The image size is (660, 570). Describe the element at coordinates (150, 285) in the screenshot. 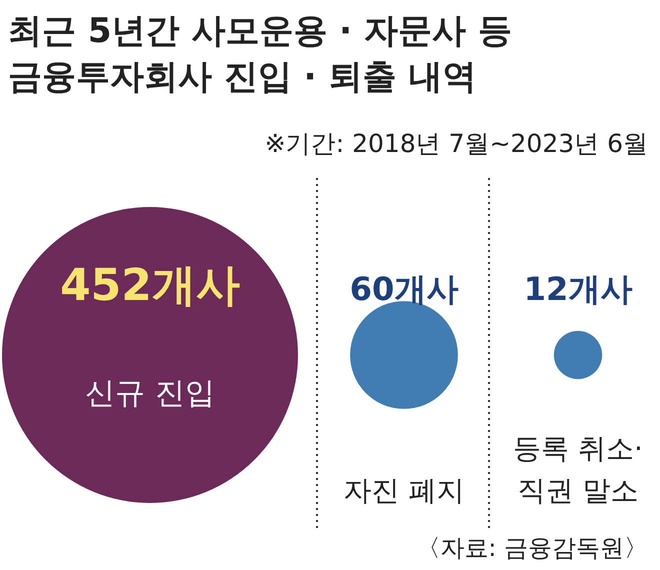

I see `data-label: 452개사` at that location.